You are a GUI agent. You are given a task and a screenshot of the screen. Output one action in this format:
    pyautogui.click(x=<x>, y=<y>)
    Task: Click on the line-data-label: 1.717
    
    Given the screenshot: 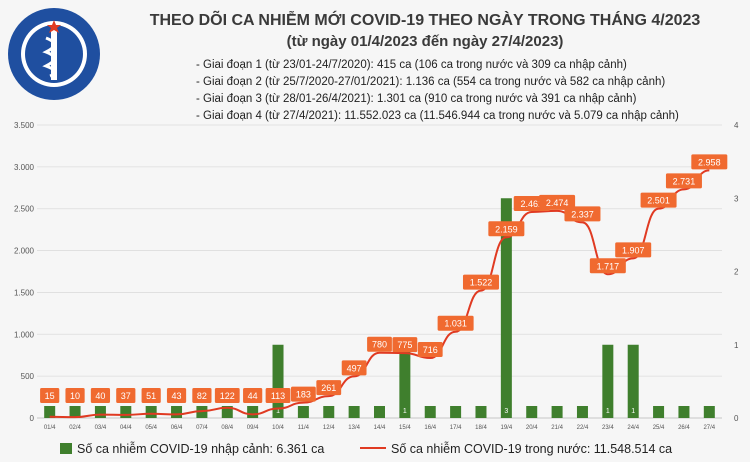 What is the action you would take?
    pyautogui.click(x=608, y=266)
    